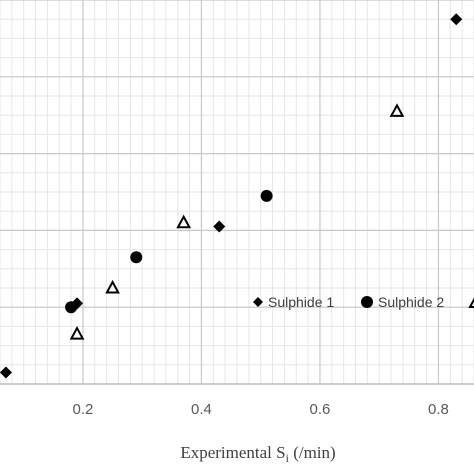 The image size is (474, 474). Describe the element at coordinates (201, 409) in the screenshot. I see `x-tick-label: 0.4` at that location.